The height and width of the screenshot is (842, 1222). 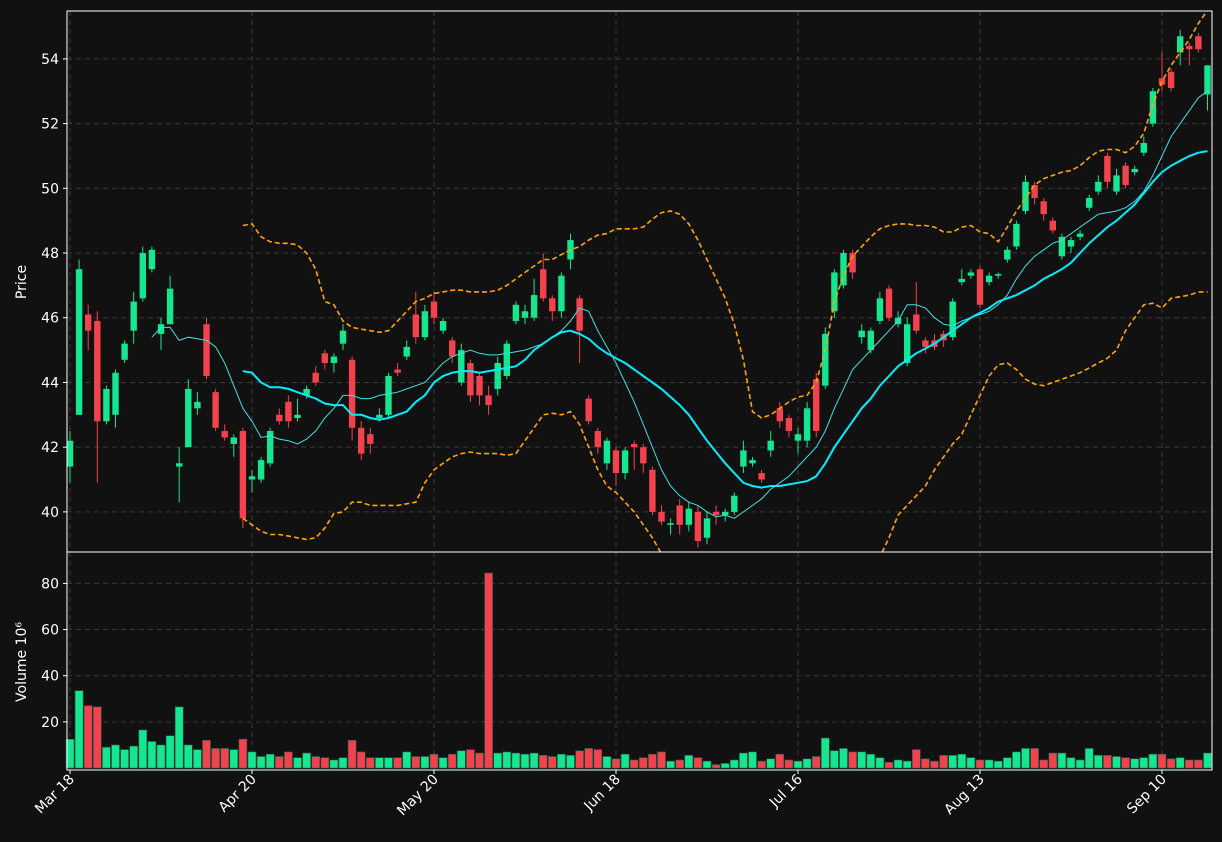 I want to click on volume-axis-label: Volume 10⁶, so click(x=22, y=662).